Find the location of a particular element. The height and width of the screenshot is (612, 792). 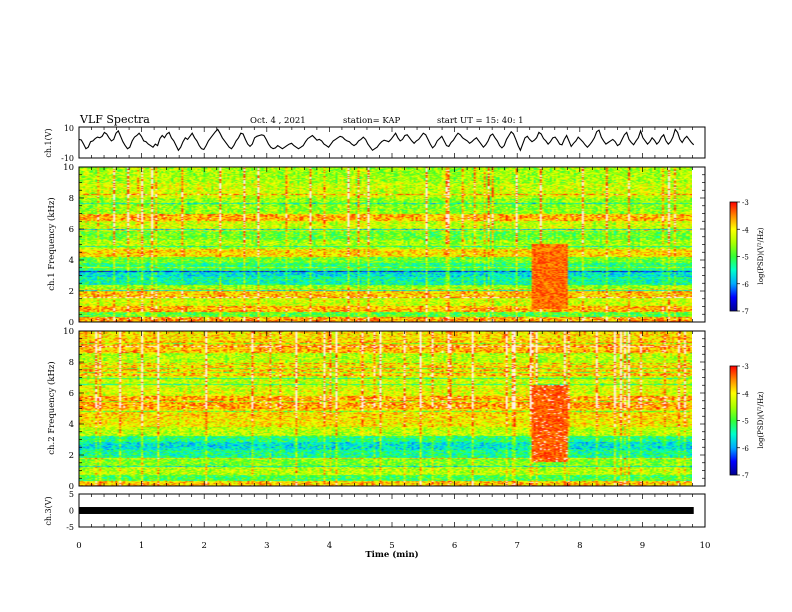

ch1-colorbar: -3 -4 -5 -6 -7 log(PSD)(V²/Hz) is located at coordinates (747, 257).